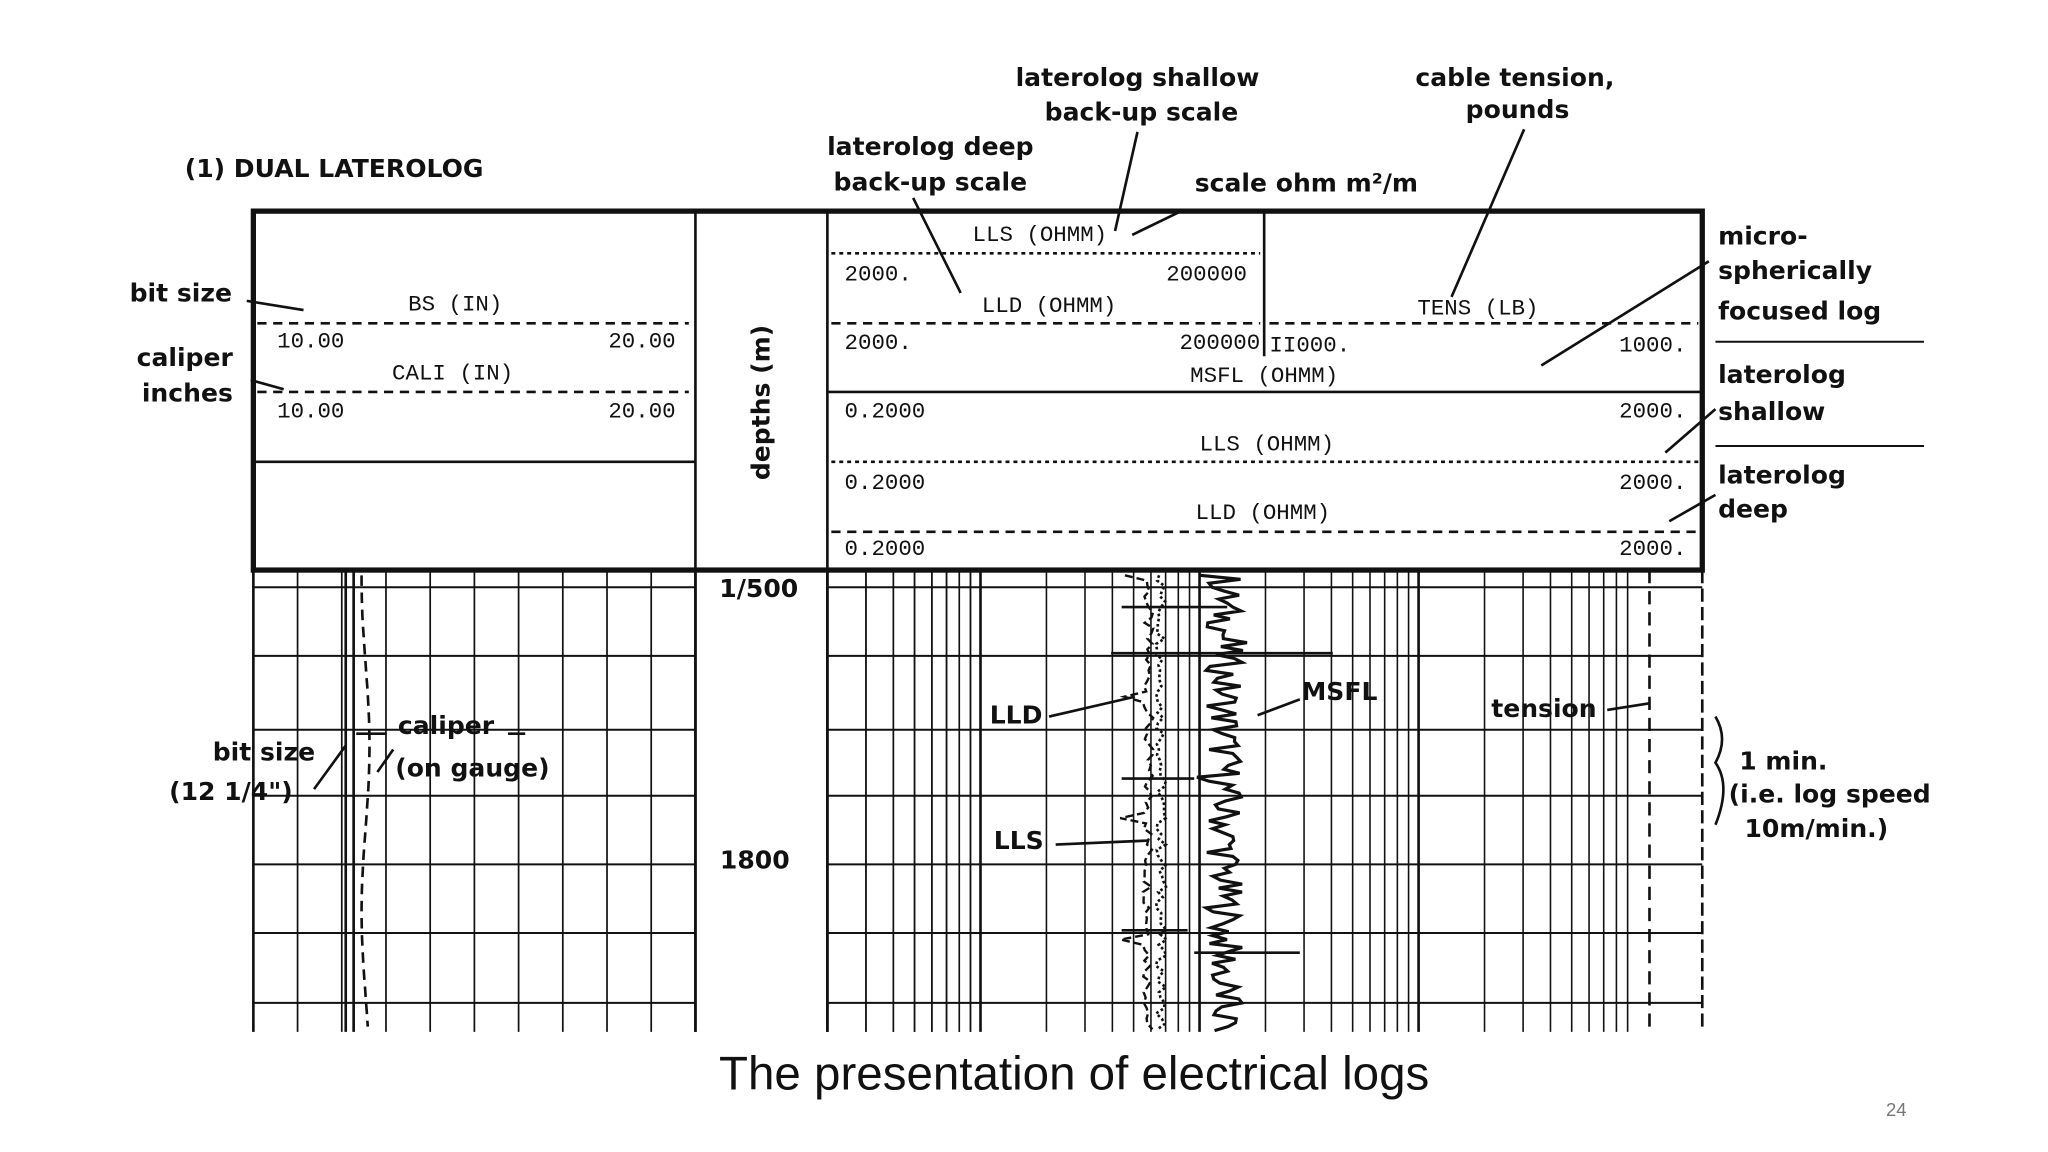 The image size is (2048, 1152). What do you see at coordinates (1339, 691) in the screenshot?
I see `annotation: MSFL` at bounding box center [1339, 691].